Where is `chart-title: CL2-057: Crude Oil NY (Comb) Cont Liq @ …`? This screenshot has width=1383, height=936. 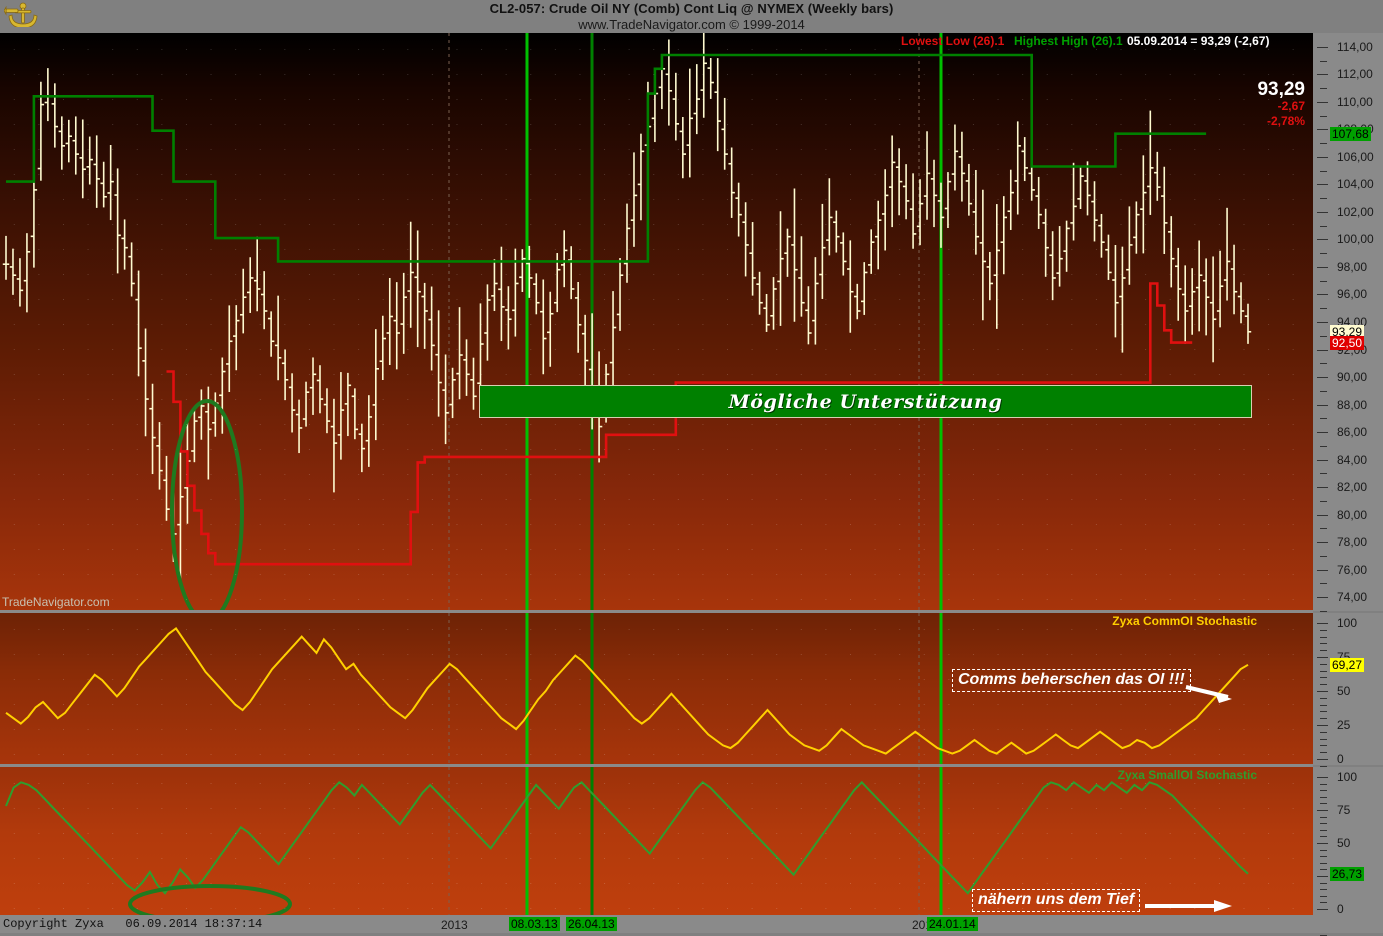
chart-title: CL2-057: Crude Oil NY (Comb) Cont Liq @ … is located at coordinates (691, 8).